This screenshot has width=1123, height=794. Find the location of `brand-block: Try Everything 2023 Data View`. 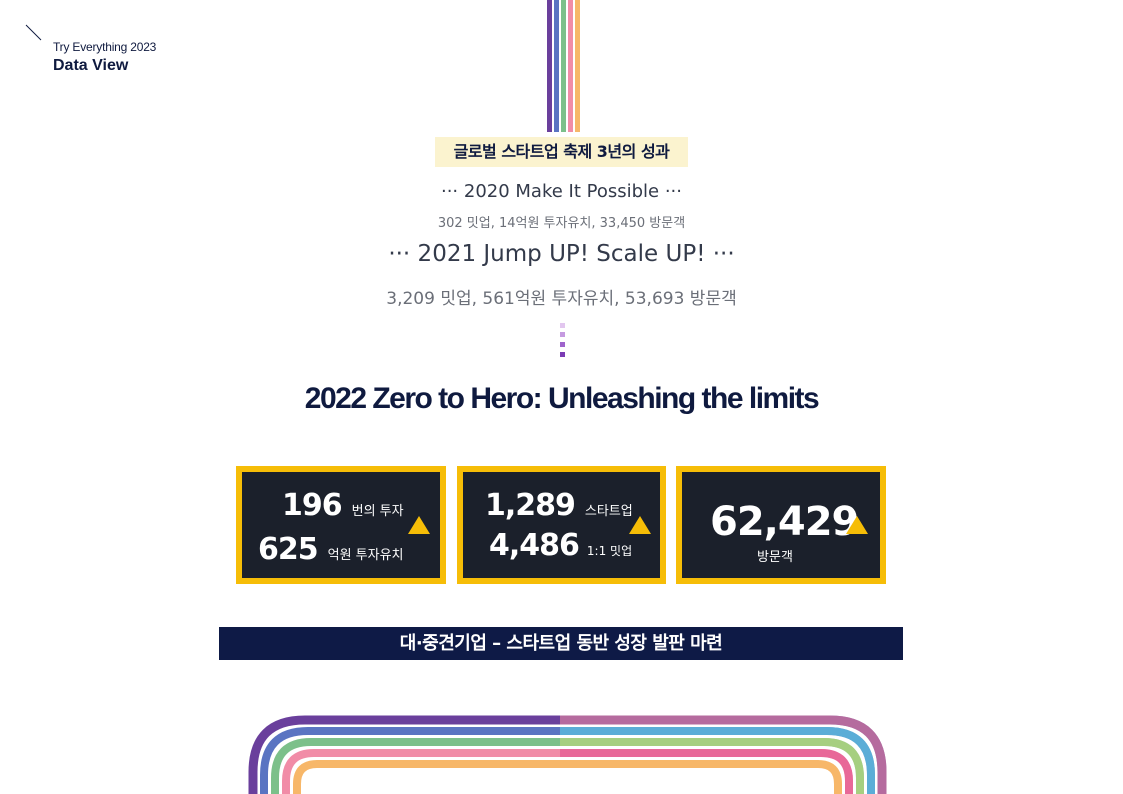

brand-block: Try Everything 2023 Data View is located at coordinates (104, 57).